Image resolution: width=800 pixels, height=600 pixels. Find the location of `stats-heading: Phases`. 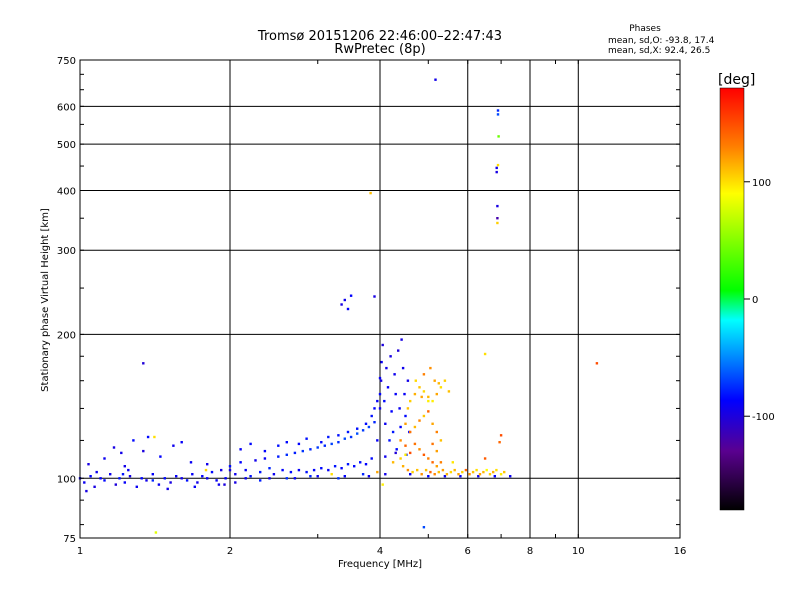

stats-heading: Phases is located at coordinates (645, 29).